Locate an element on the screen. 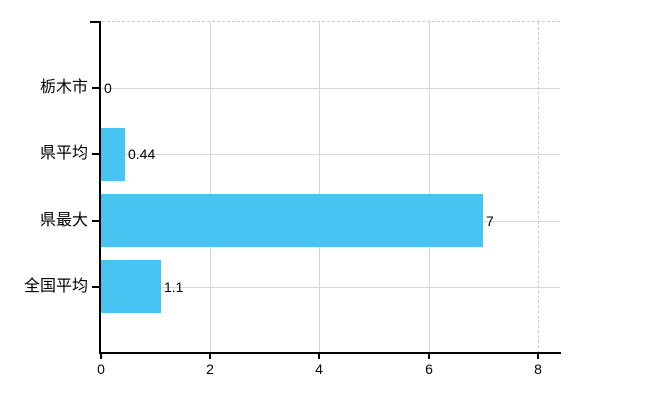 Image resolution: width=650 pixels, height=400 pixels. category-label: 全国平均 is located at coordinates (55, 286).